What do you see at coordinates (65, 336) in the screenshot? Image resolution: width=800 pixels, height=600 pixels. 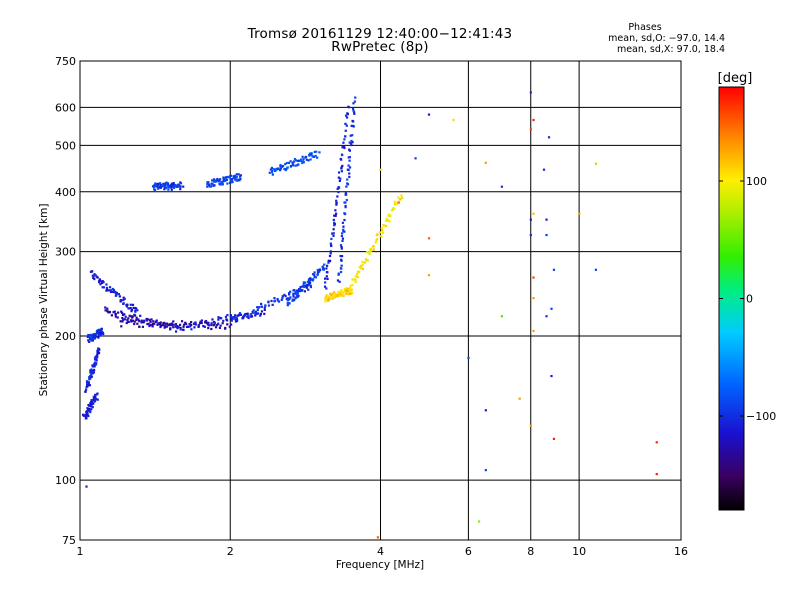 I see `y-tick-label: 200` at bounding box center [65, 336].